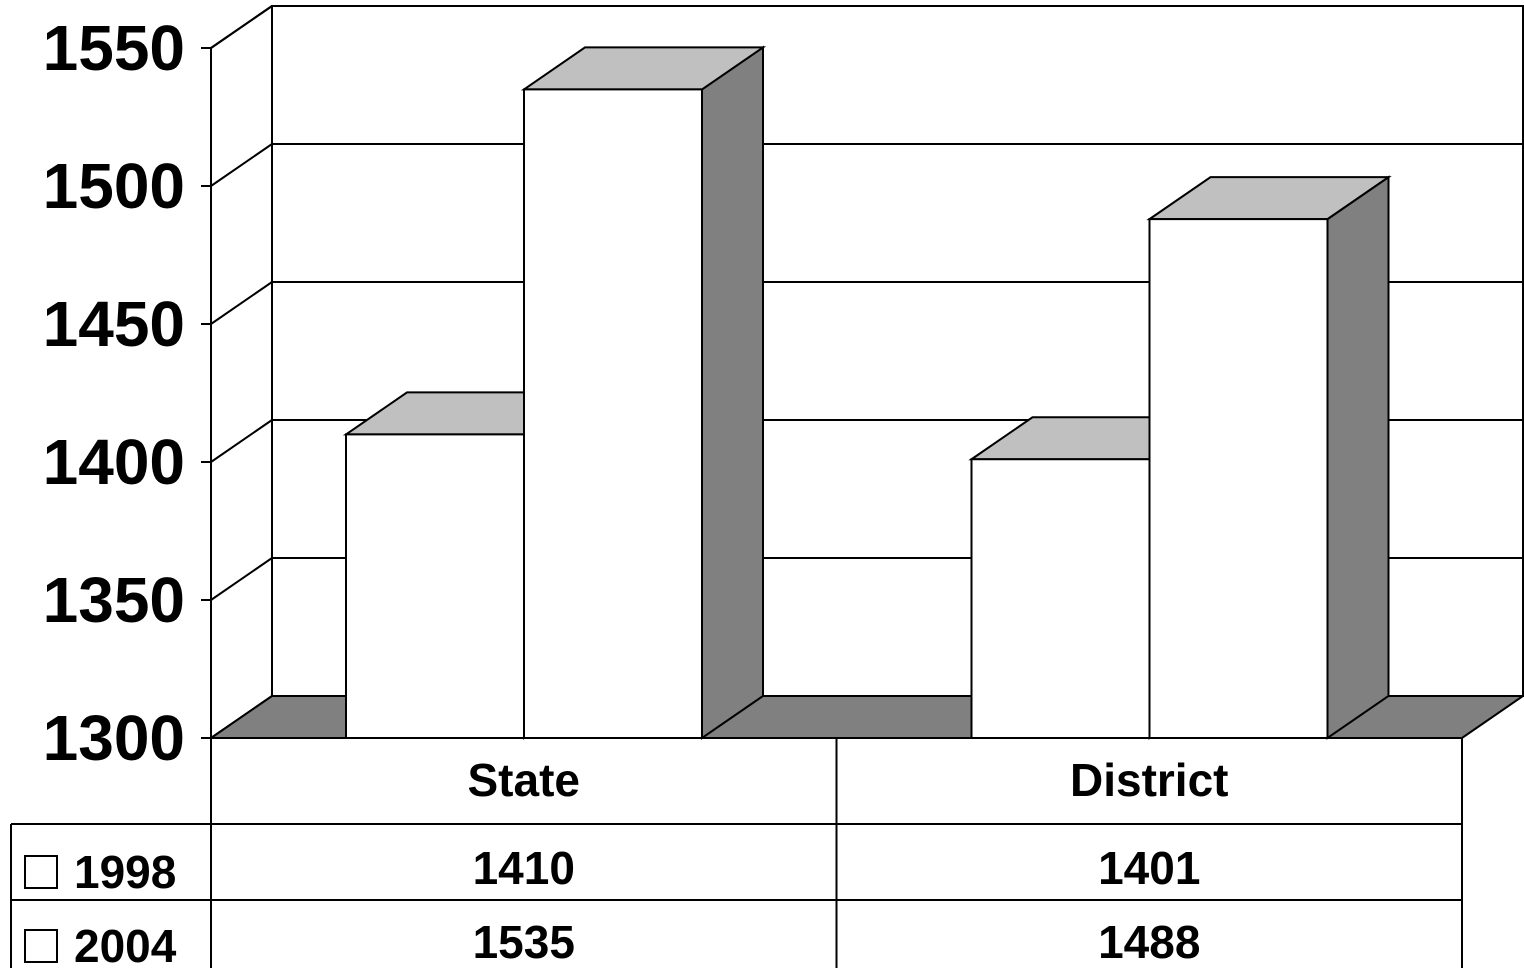 This screenshot has width=1524, height=968. What do you see at coordinates (1149, 868) in the screenshot?
I see `data-label: 1401` at bounding box center [1149, 868].